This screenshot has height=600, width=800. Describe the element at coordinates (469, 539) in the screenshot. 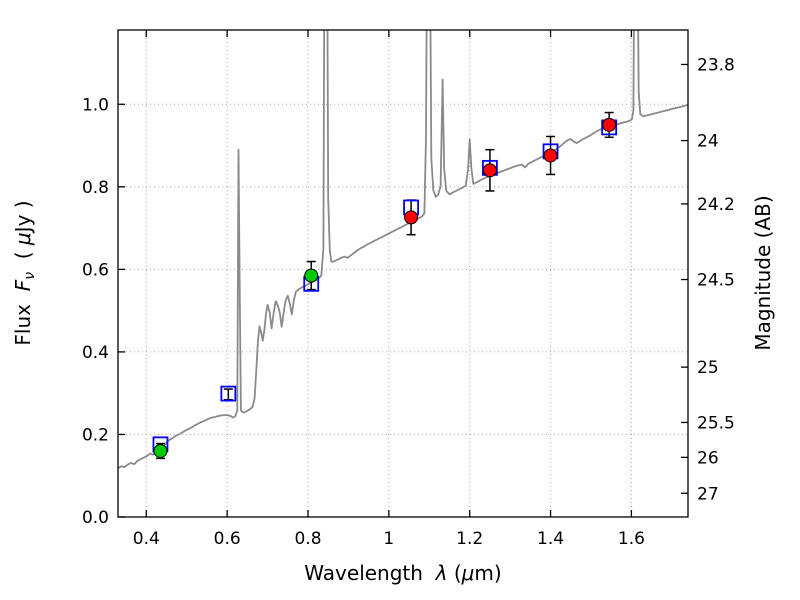

I see `x-tick-label: 1.2` at that location.